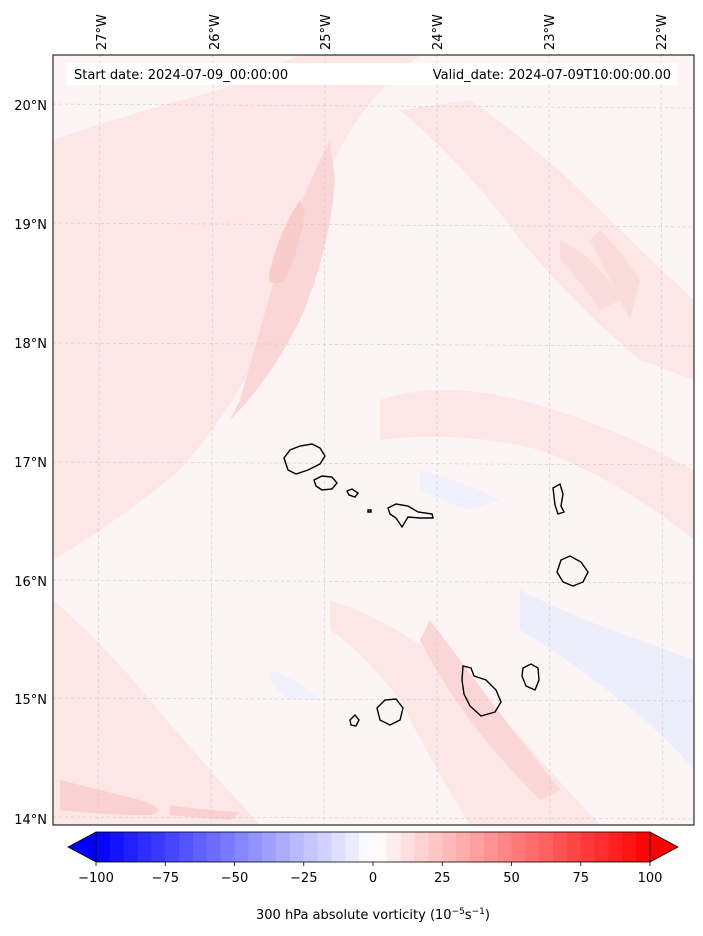 The image size is (703, 936). I want to click on lat-label-15n: 15°N, so click(30, 700).